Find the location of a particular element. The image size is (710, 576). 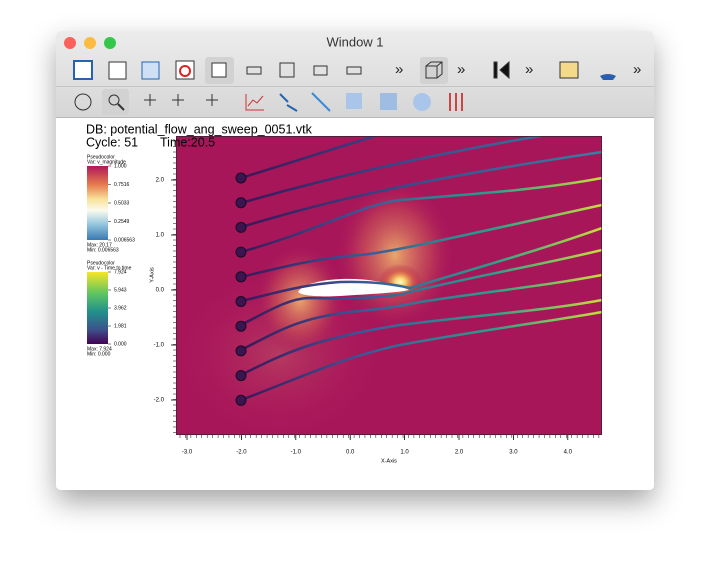

seed-points is located at coordinates (241, 289).